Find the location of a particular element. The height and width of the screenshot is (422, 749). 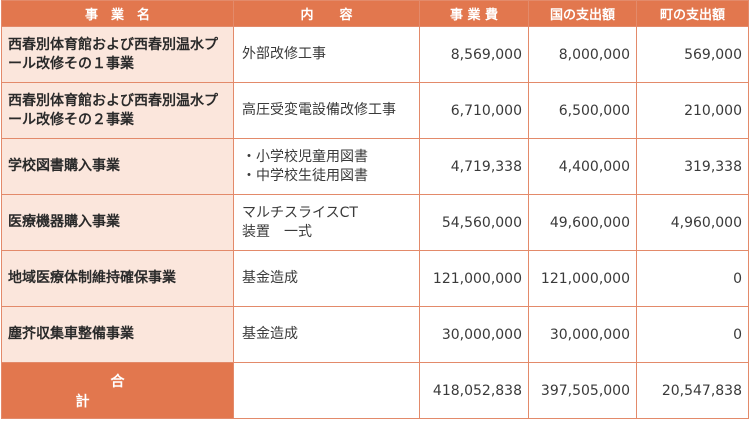

town-amount: 569,000 is located at coordinates (692, 54).